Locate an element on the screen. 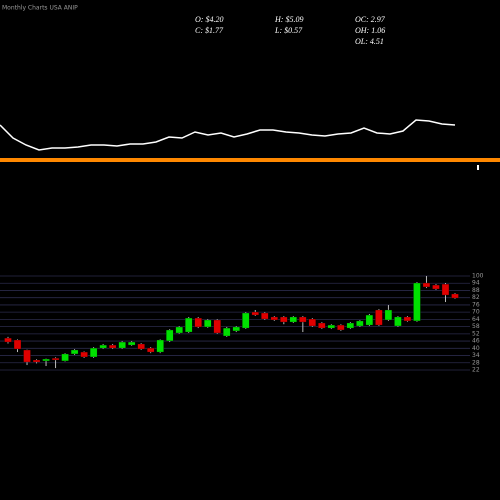 The image size is (500, 500). stat-label: H: $5.09 is located at coordinates (288, 19).